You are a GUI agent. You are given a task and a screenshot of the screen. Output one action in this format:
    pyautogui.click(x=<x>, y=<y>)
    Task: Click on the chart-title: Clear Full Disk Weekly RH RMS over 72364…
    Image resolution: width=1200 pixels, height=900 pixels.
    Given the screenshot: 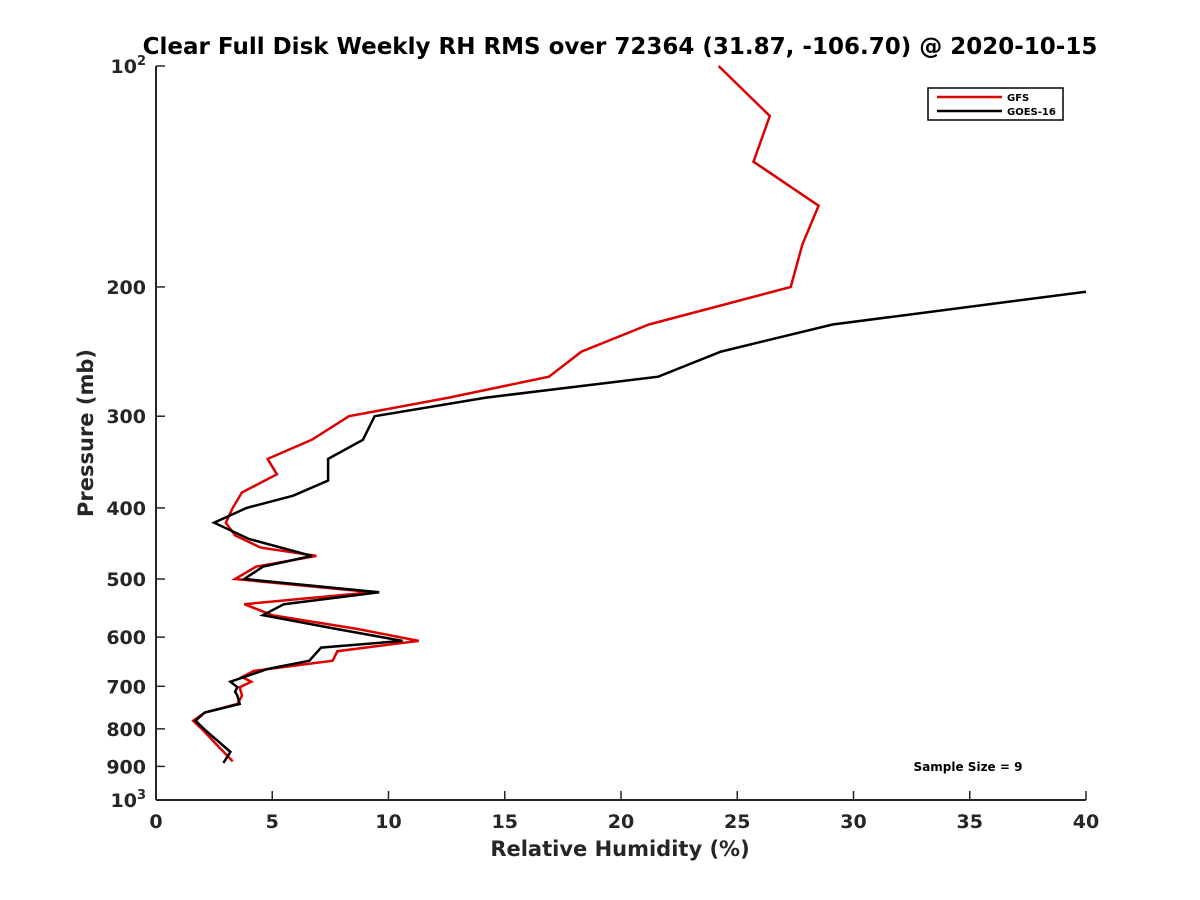 What is the action you would take?
    pyautogui.click(x=620, y=47)
    